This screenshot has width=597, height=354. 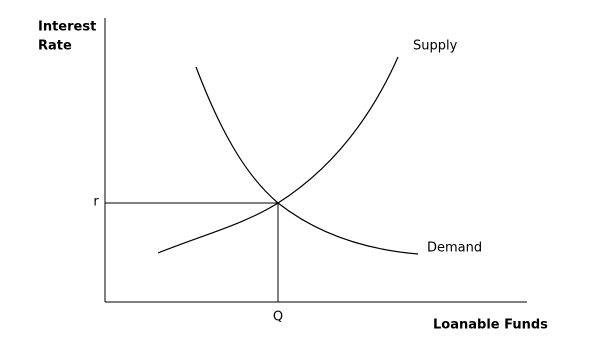 I want to click on demand-label: Demand, so click(x=454, y=248).